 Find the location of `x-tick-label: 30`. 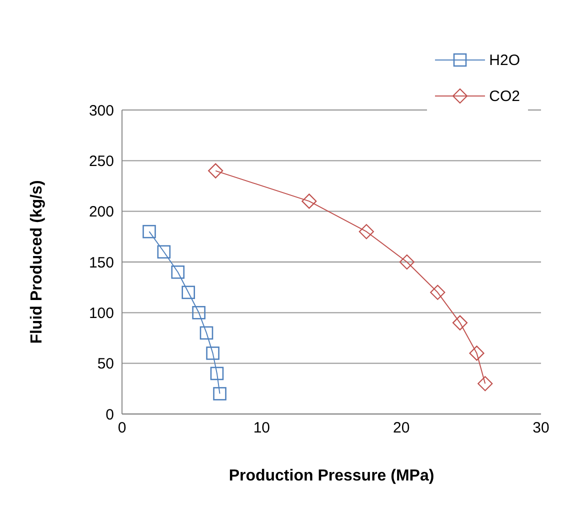

x-tick-label: 30 is located at coordinates (541, 428).